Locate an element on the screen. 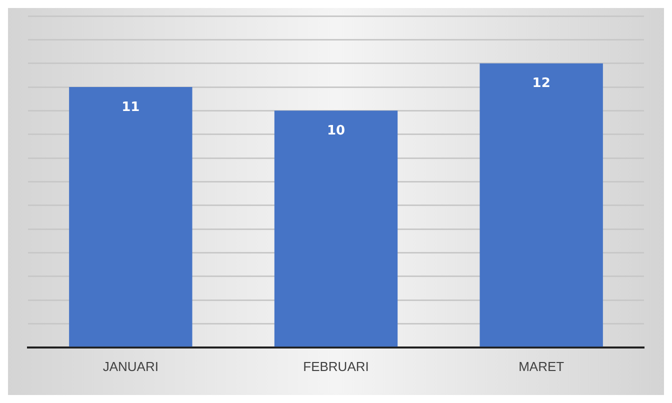 The height and width of the screenshot is (403, 672). data-label: 11 is located at coordinates (131, 107).